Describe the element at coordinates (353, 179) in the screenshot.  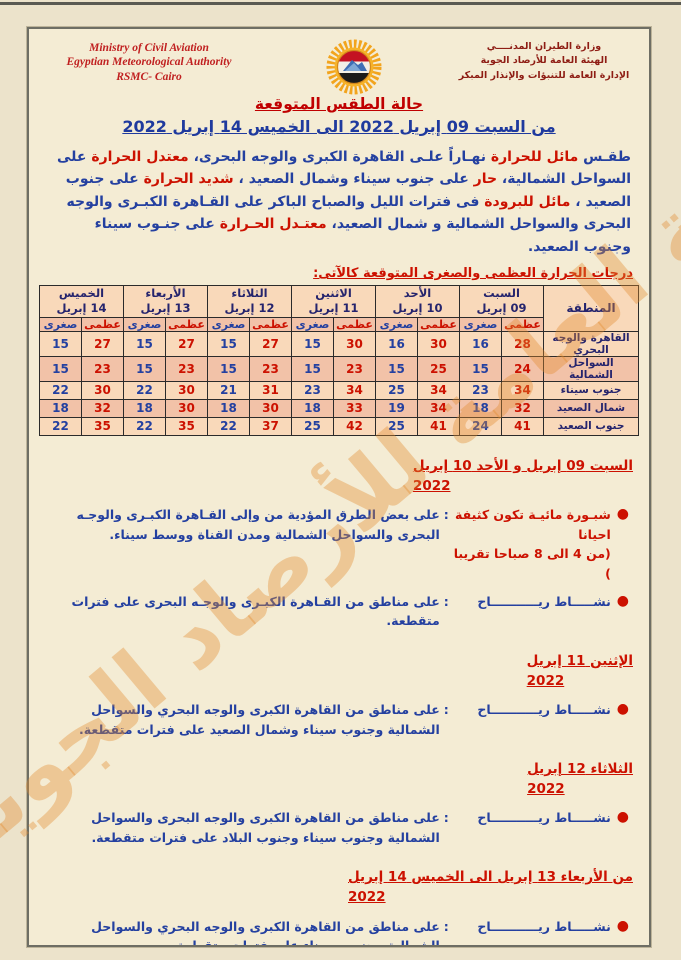
I see `intro-segment: على جنوب سيناء وشمال الصعيد ،` at that location.